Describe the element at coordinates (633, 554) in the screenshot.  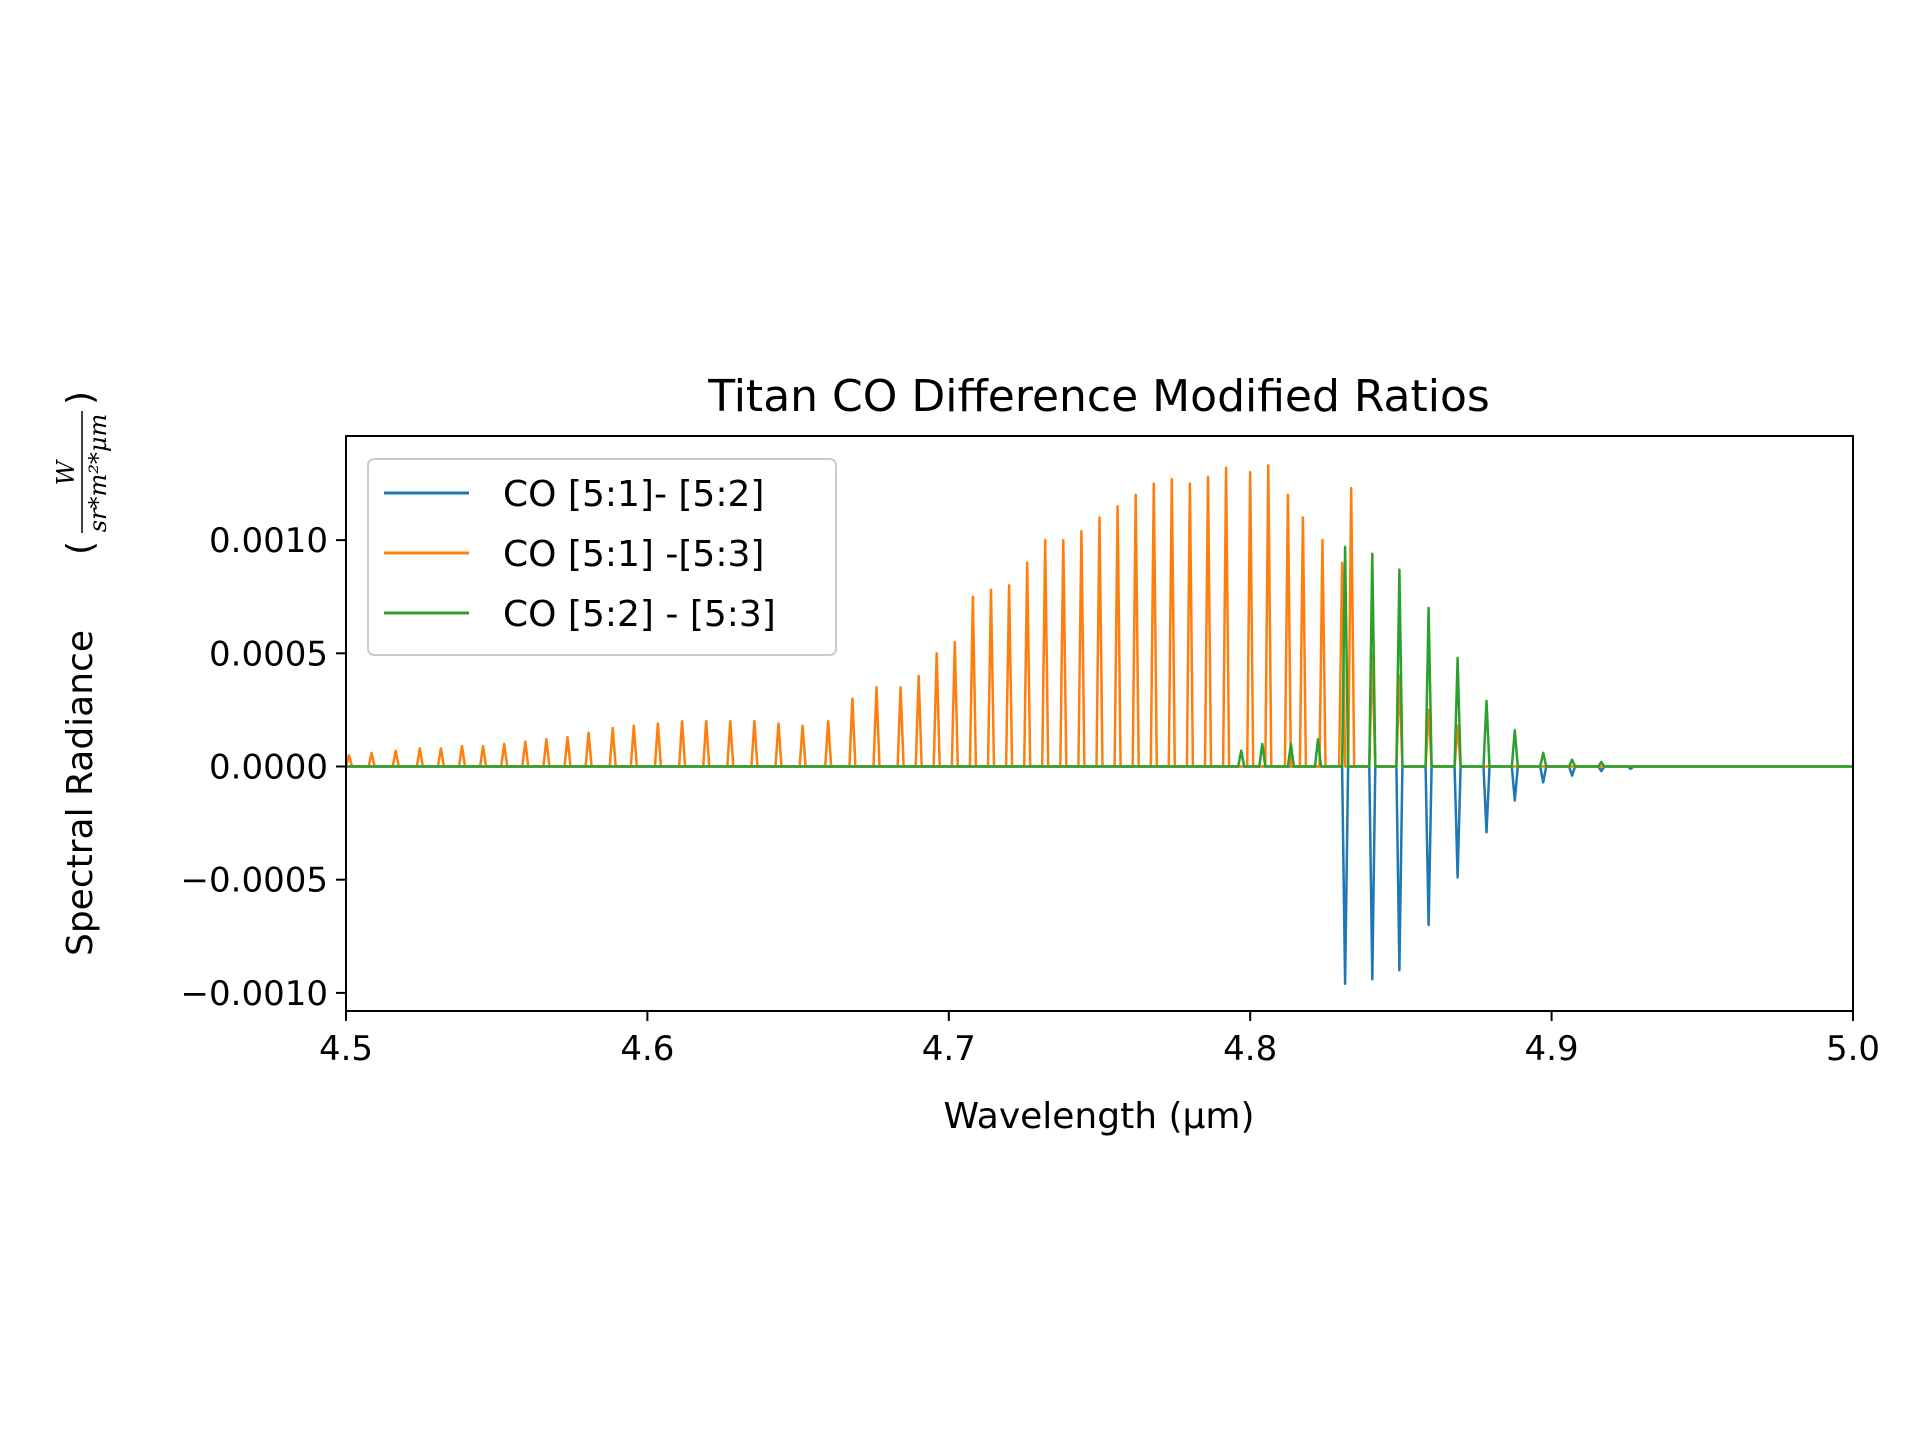
I see `legend-label-1: CO [5:1] -[5:3]` at that location.